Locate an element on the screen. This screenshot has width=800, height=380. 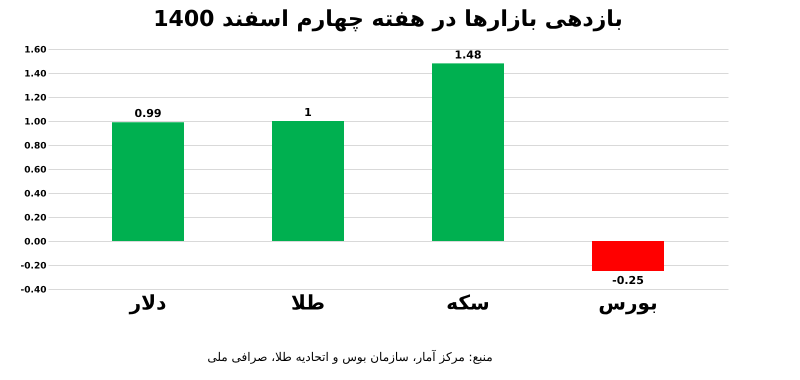
y-tick-label: 1.40 is located at coordinates (35, 75).